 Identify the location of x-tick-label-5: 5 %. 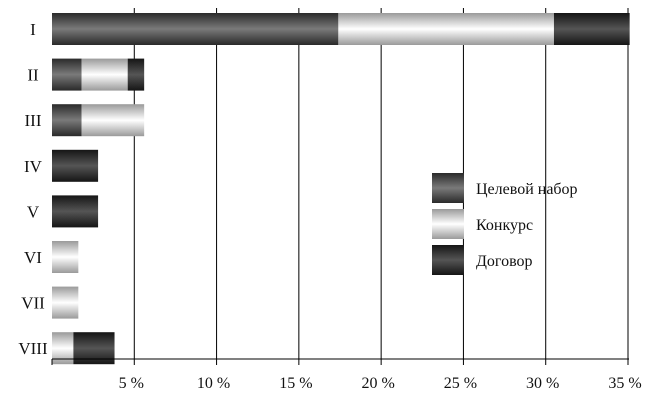
(131, 383).